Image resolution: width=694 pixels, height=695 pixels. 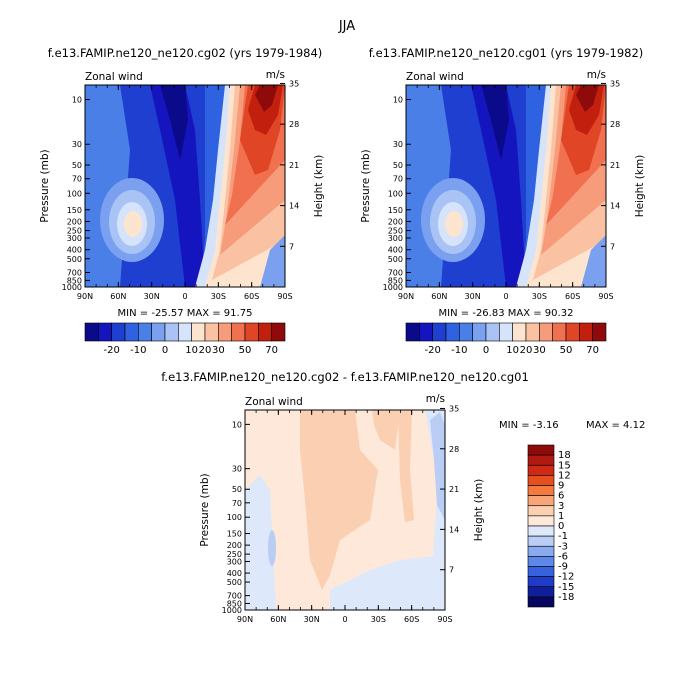 I want to click on x-tick-label: 60S, so click(x=572, y=296).